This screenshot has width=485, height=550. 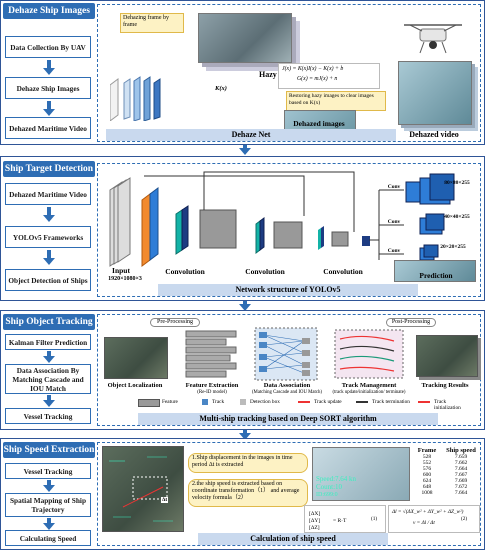 What do you see at coordinates (265, 271) in the screenshot?
I see `conv-label-2: Convolution` at bounding box center [265, 271].